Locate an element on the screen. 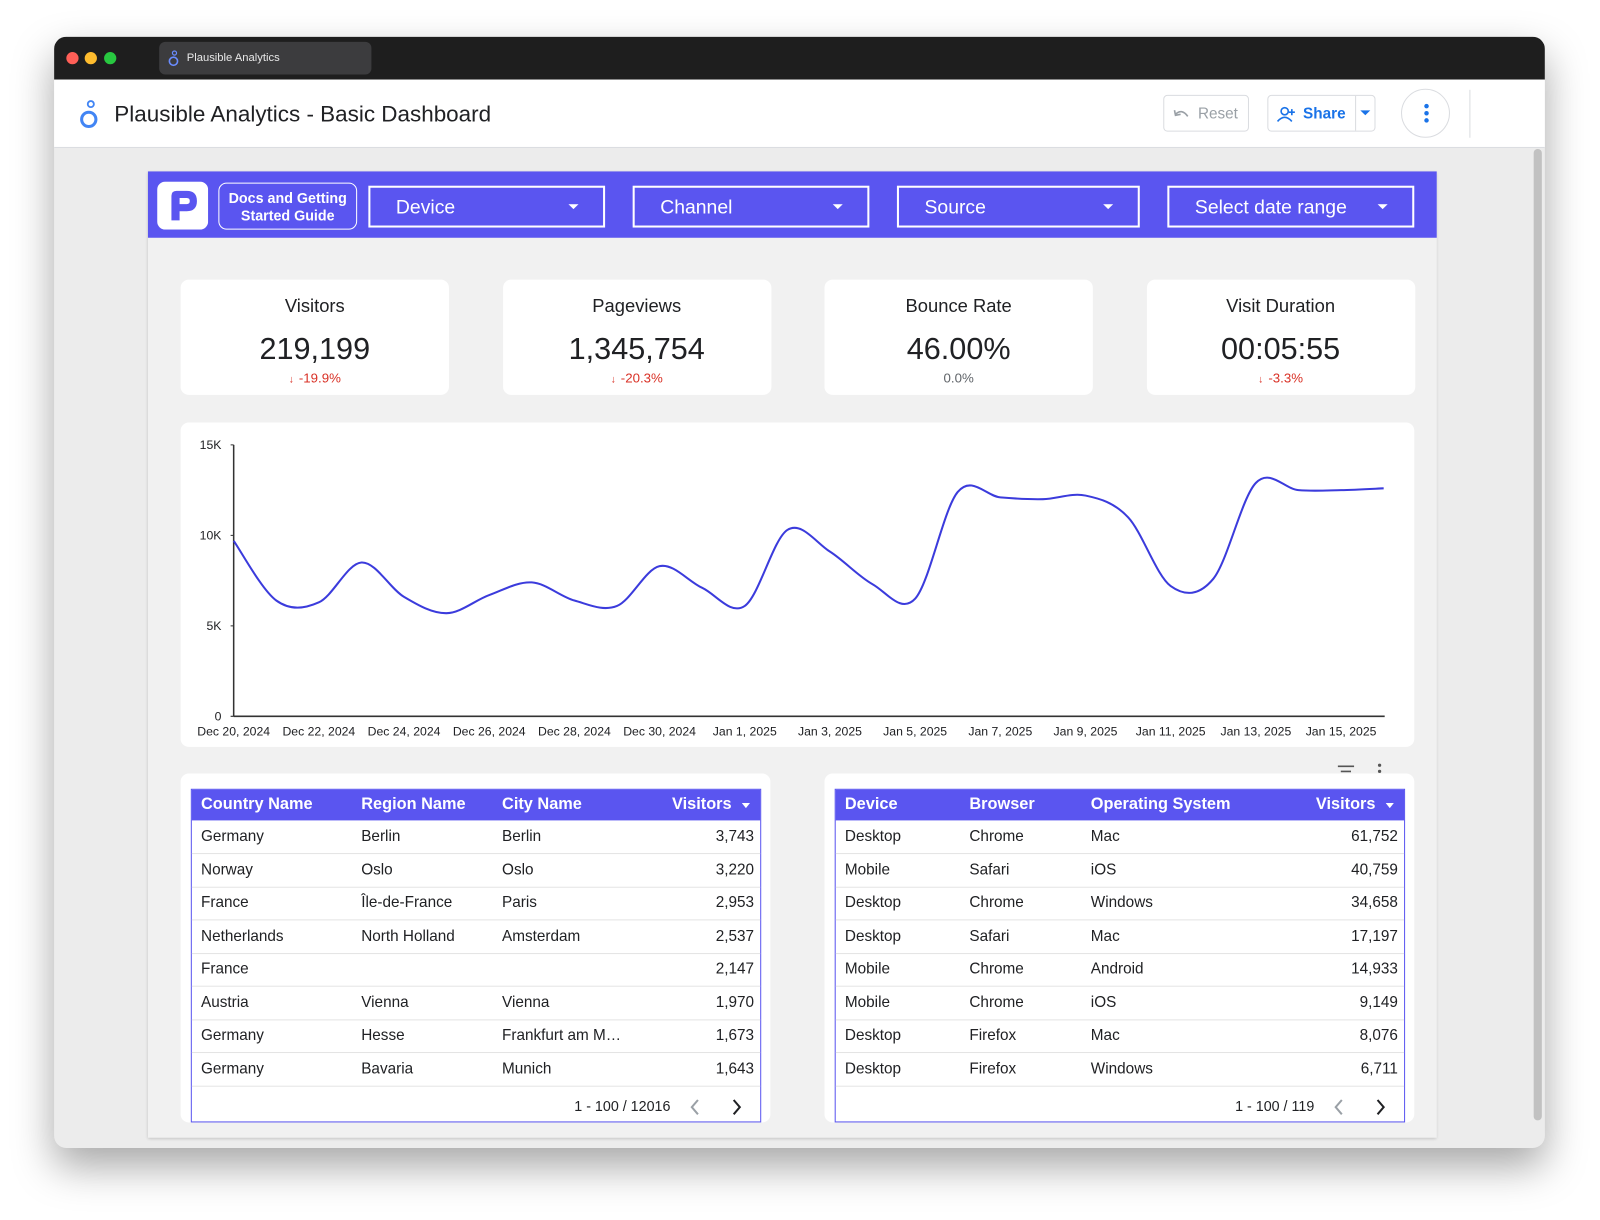  table-cell: 6,711 is located at coordinates (1379, 1068).